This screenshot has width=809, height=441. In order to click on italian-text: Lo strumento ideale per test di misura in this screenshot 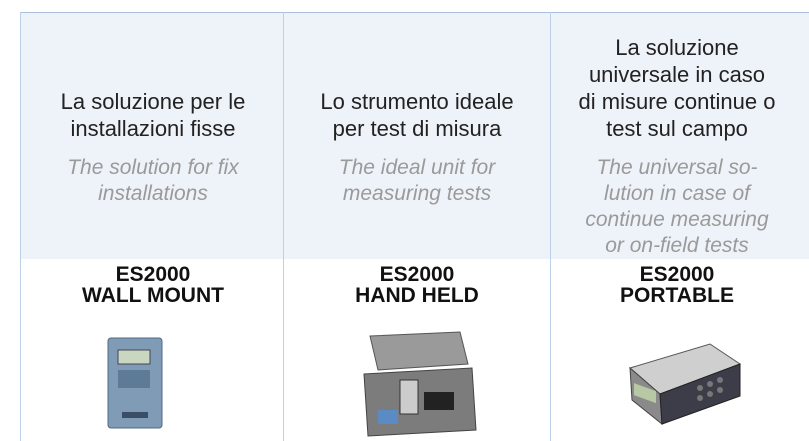, I will do `click(417, 115)`.